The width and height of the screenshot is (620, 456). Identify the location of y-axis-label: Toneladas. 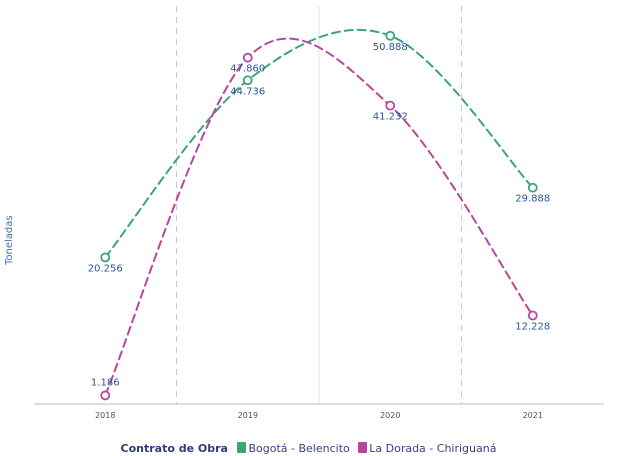
(9, 240).